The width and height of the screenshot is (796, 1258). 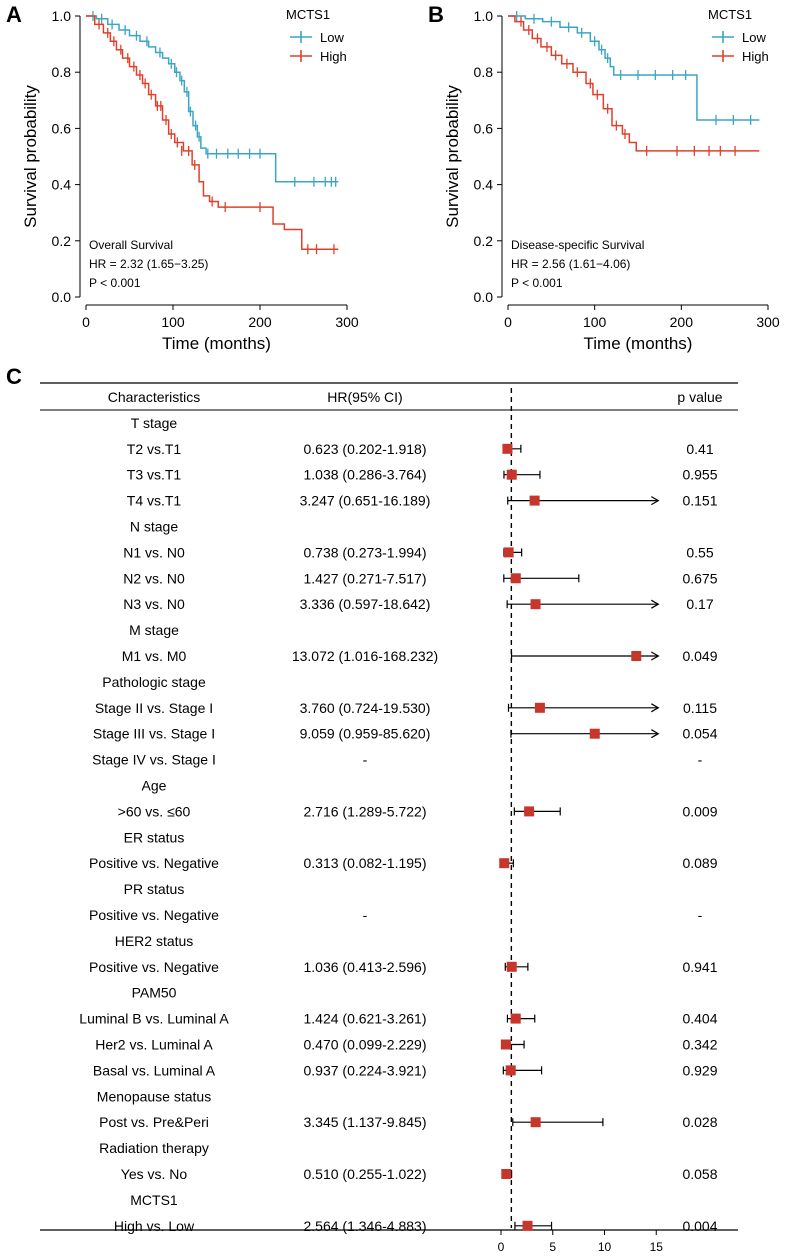 What do you see at coordinates (154, 1122) in the screenshot?
I see `row-label: Post vs. Pre&Peri` at bounding box center [154, 1122].